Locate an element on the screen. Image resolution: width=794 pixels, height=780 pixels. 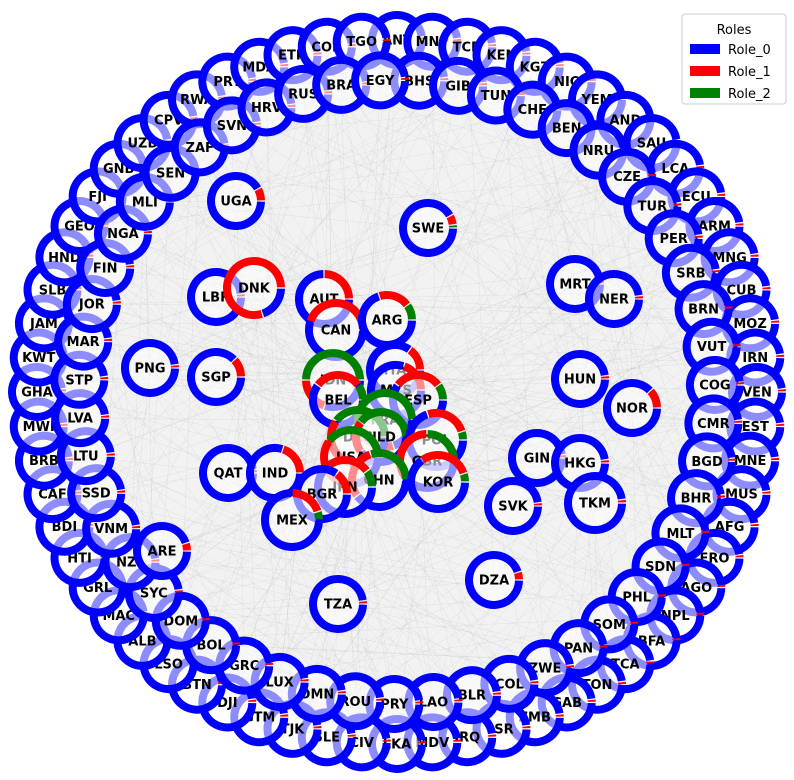
node-label: BRB is located at coordinates (44, 461).